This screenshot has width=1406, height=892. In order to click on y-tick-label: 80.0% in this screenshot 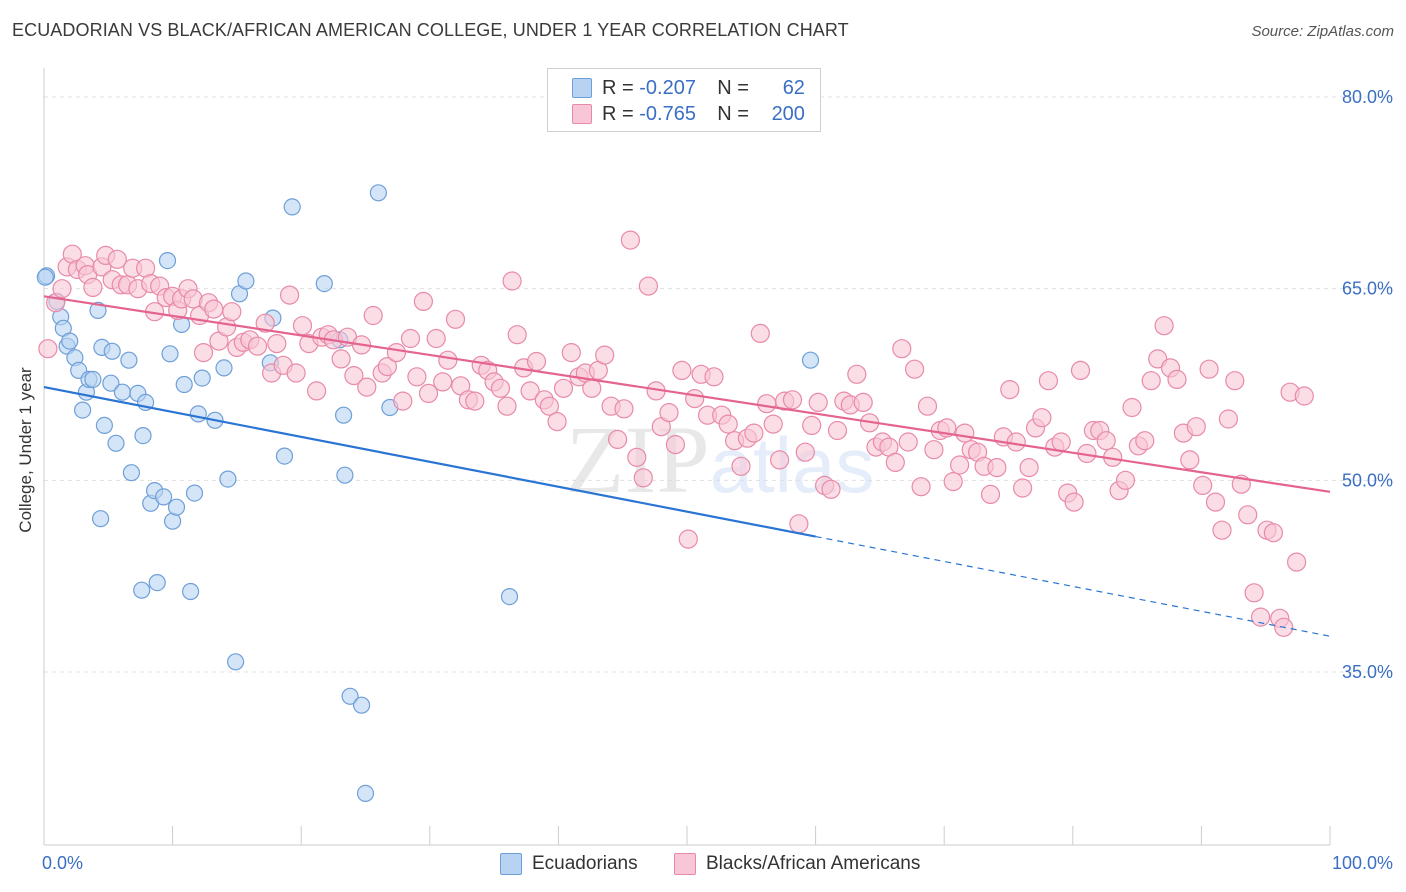, I will do `click(1367, 97)`.